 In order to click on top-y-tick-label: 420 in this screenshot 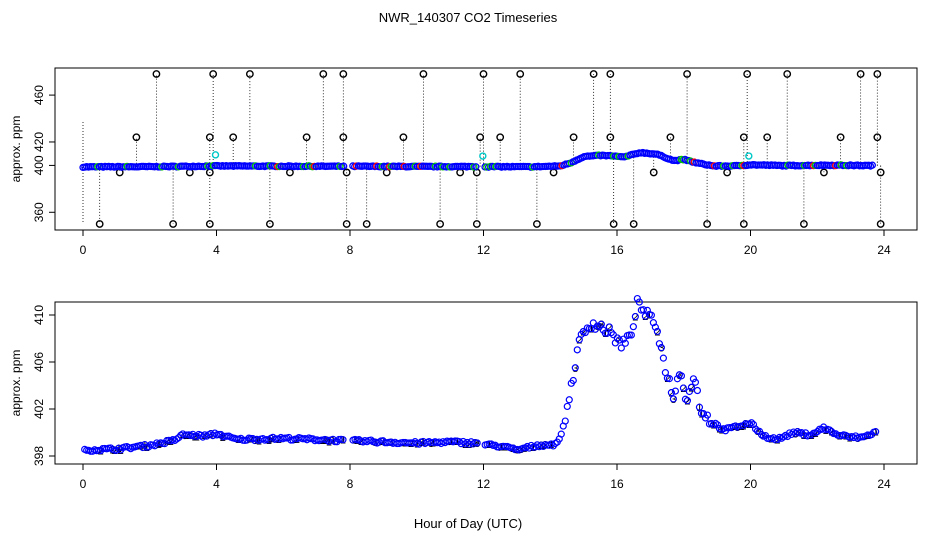, I will do `click(39, 142)`.